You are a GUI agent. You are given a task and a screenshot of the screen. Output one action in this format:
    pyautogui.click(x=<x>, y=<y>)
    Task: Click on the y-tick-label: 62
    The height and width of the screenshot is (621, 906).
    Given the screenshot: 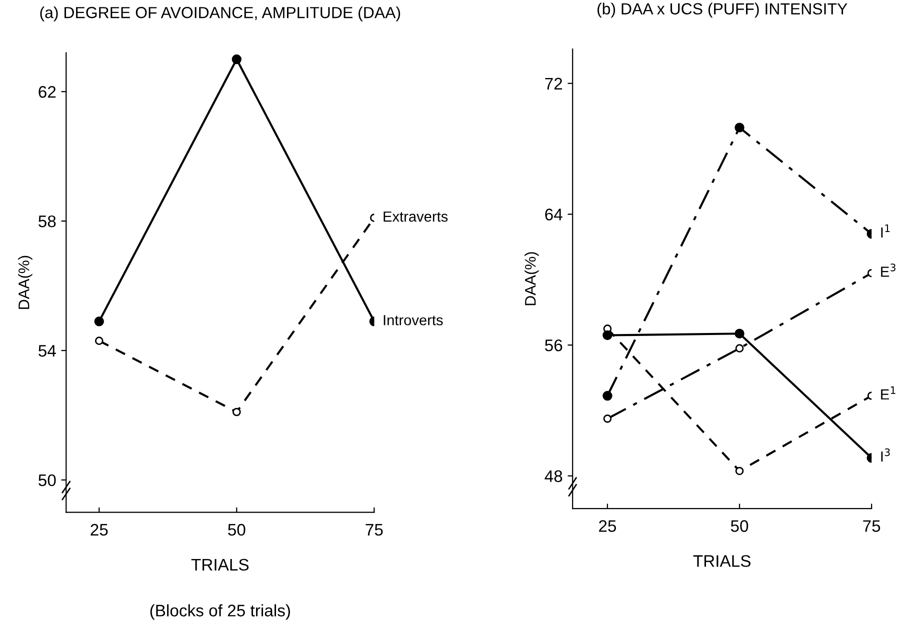 What is the action you would take?
    pyautogui.click(x=47, y=92)
    